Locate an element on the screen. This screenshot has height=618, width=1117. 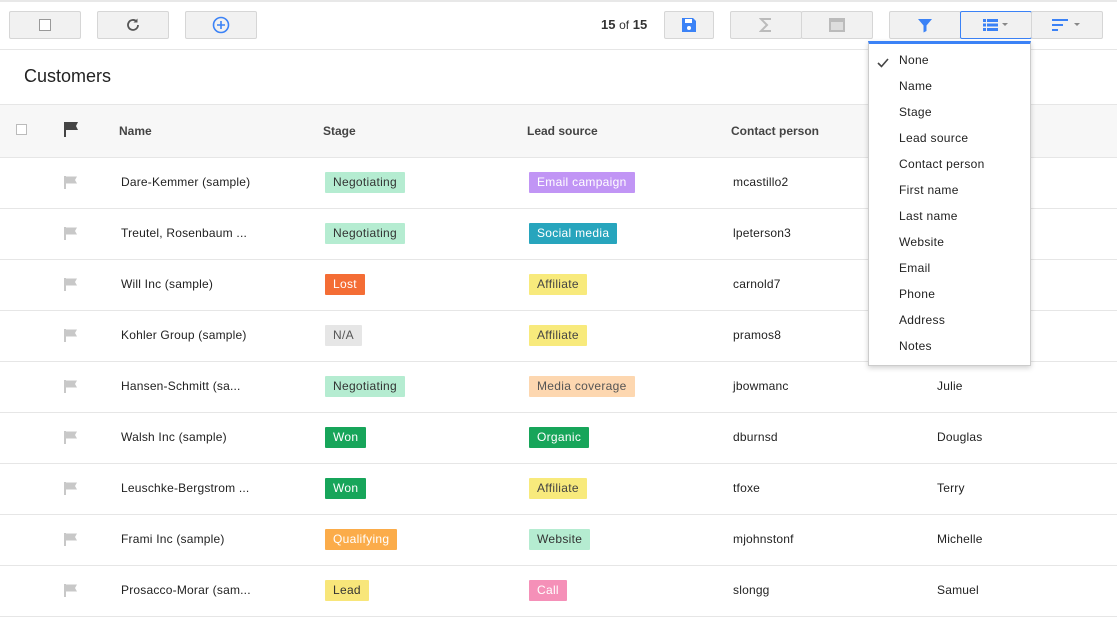
add-button is located at coordinates (221, 25).